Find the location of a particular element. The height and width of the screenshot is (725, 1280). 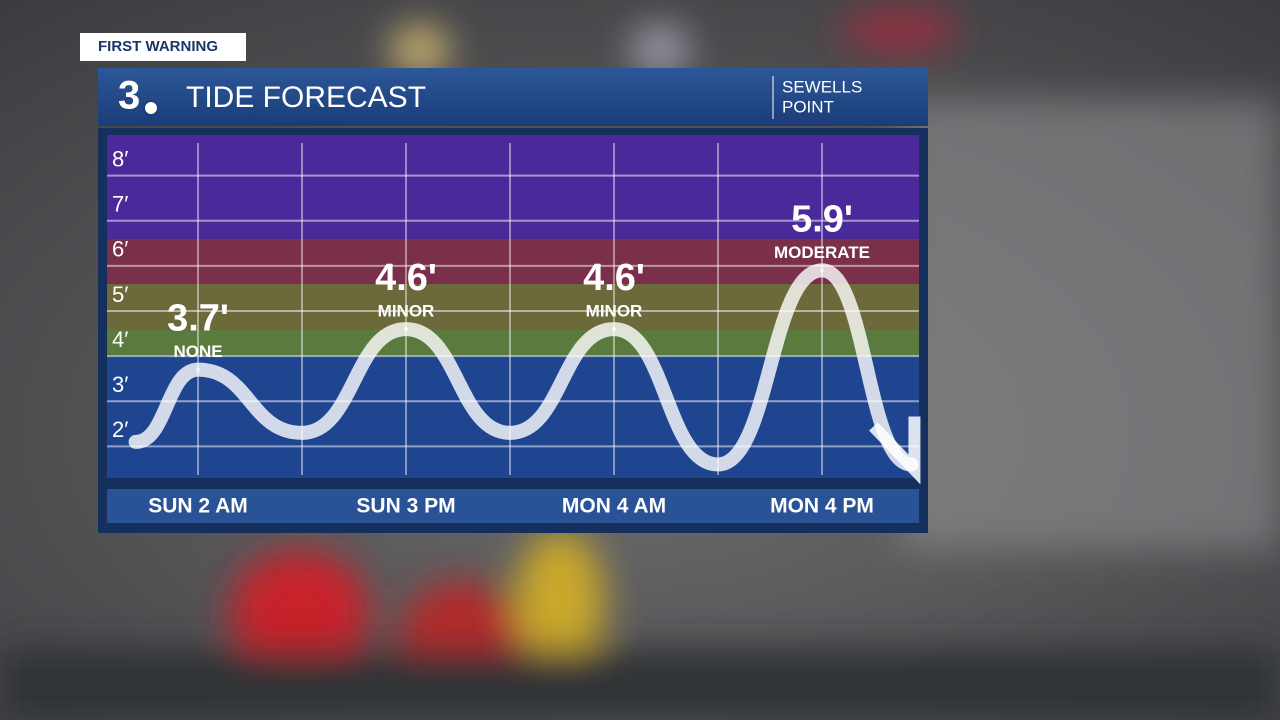

badge-box is located at coordinates (163, 47).